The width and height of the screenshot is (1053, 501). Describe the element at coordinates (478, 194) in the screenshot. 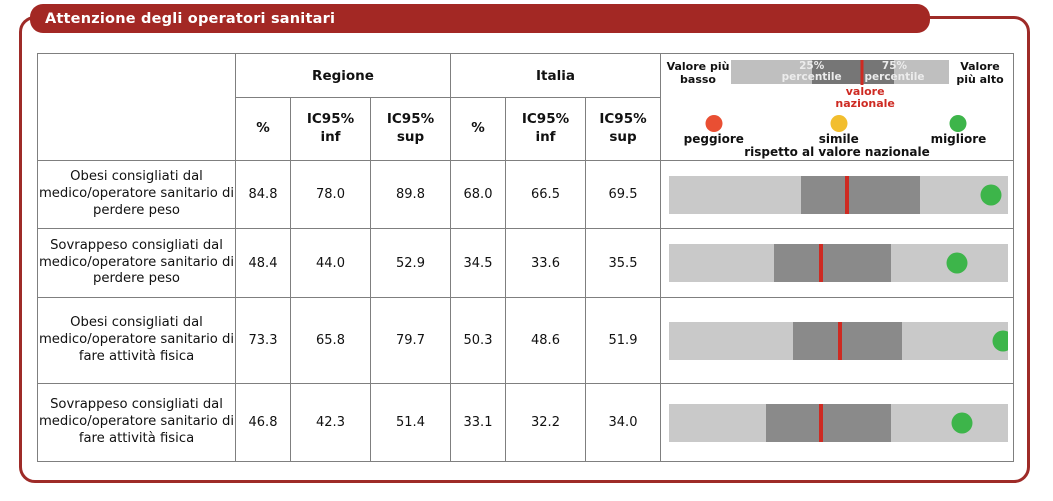

I see `italia-pct: 68.0` at that location.